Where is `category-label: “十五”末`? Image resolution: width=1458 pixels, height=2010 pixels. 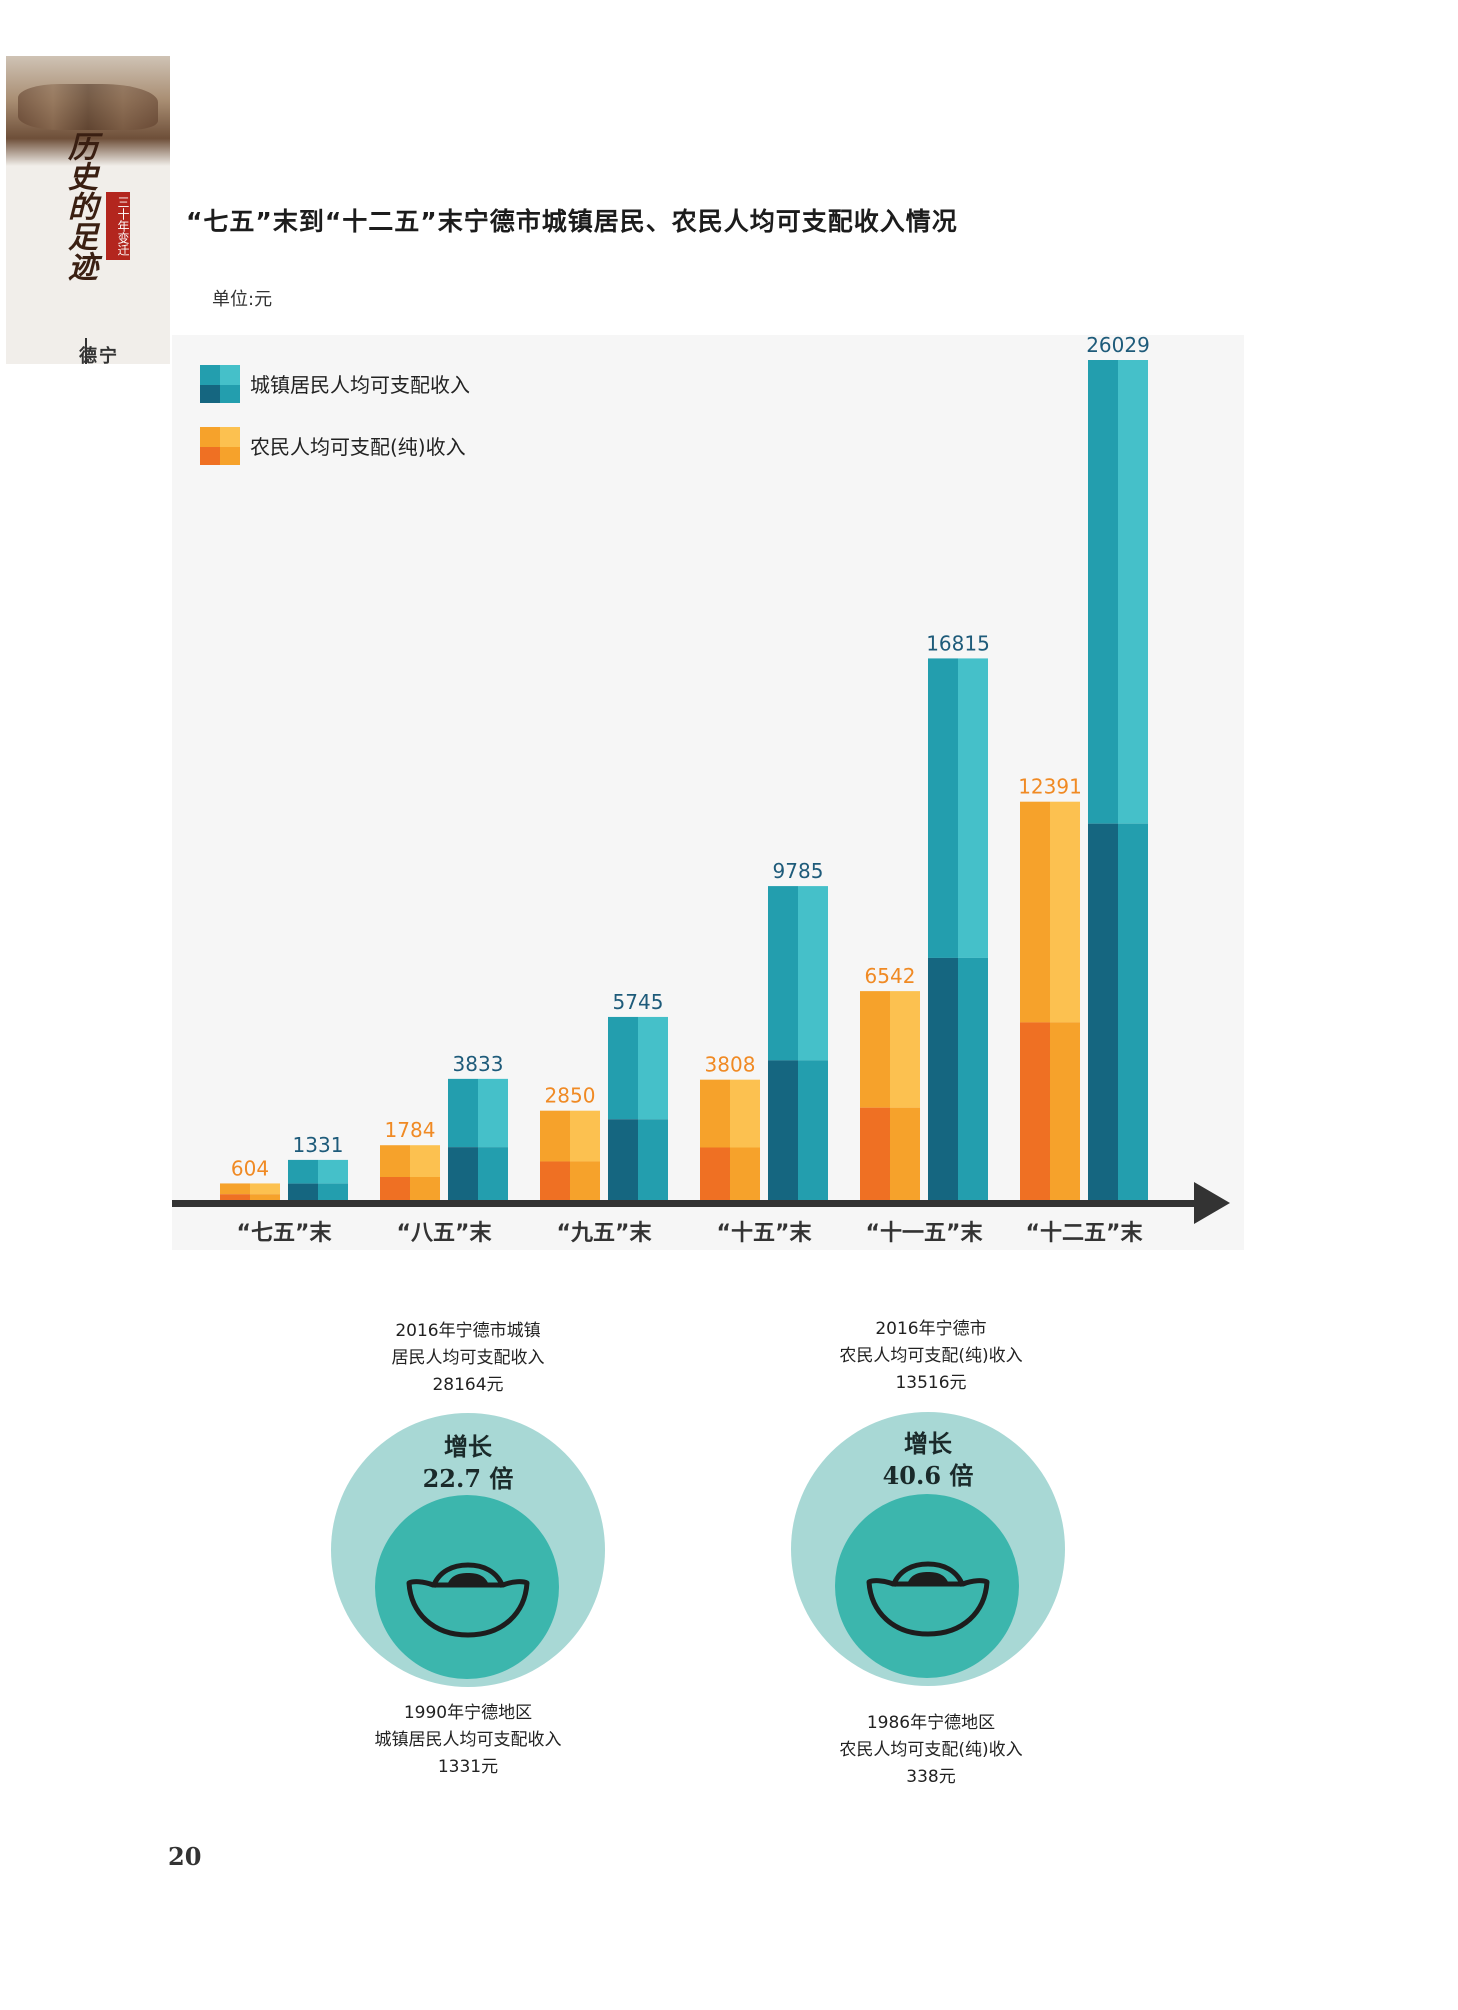
category-label: “十五”末 is located at coordinates (765, 1233).